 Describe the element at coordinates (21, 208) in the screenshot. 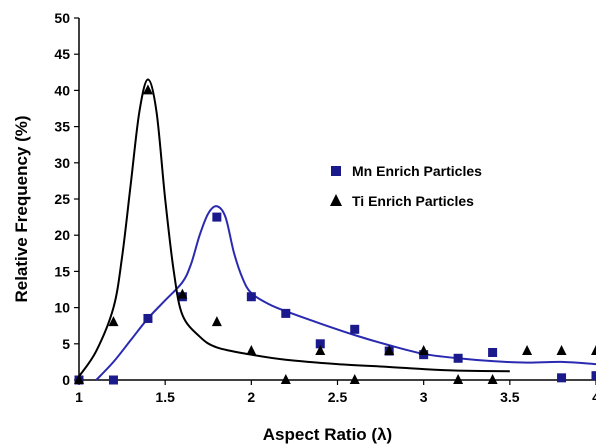

I see `y-axis-title: Relative Frequency (%)` at that location.